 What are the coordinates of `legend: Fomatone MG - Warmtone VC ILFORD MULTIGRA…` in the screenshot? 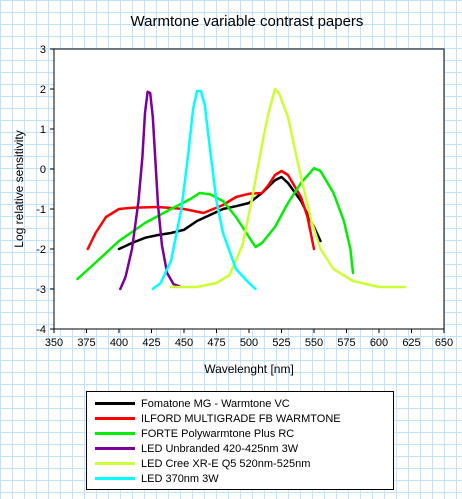 It's located at (240, 440).